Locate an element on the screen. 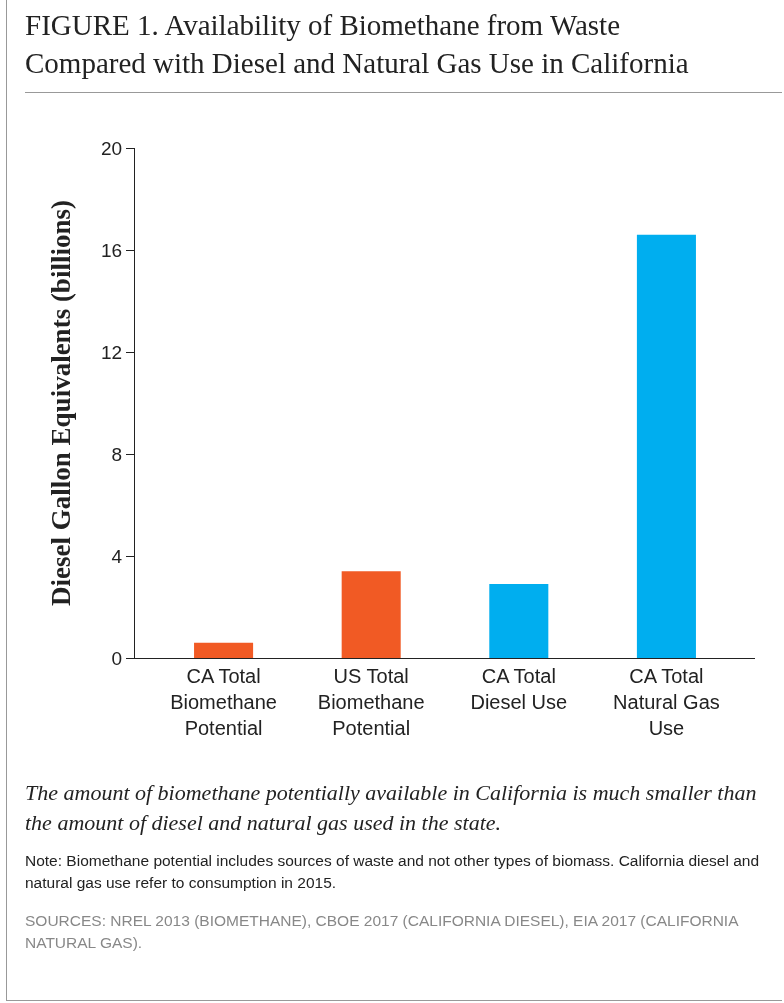 This screenshot has height=1003, width=784. y-tick-label: 8 is located at coordinates (117, 454).